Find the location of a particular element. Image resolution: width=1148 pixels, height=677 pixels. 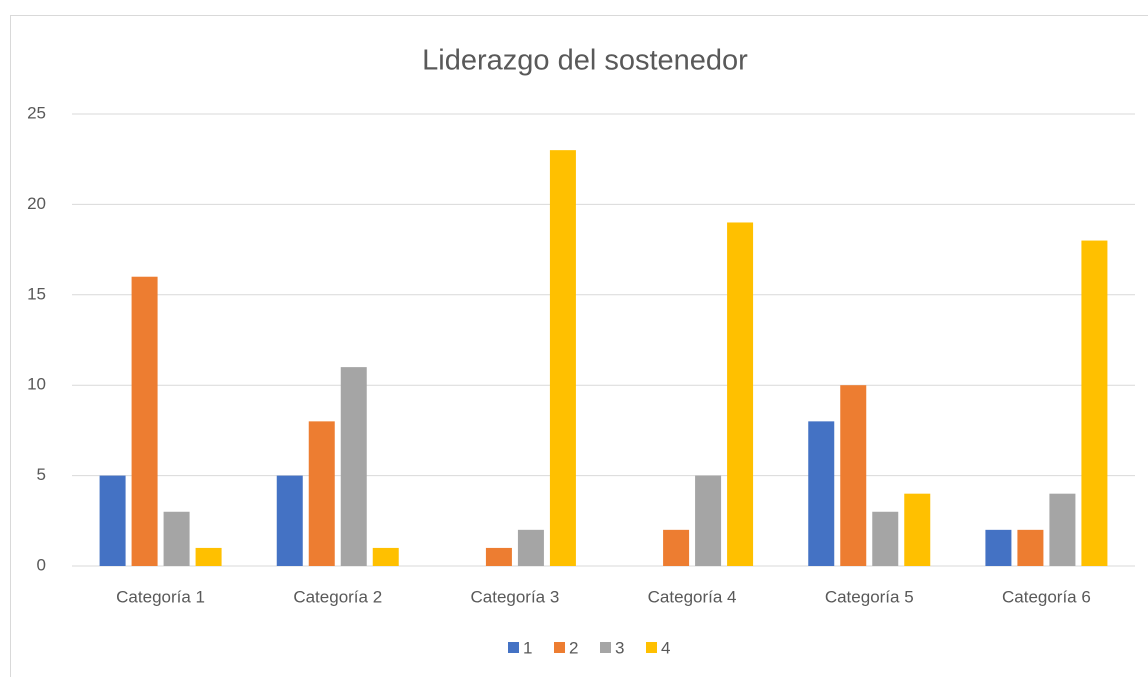

legend-label: 3 is located at coordinates (619, 647).